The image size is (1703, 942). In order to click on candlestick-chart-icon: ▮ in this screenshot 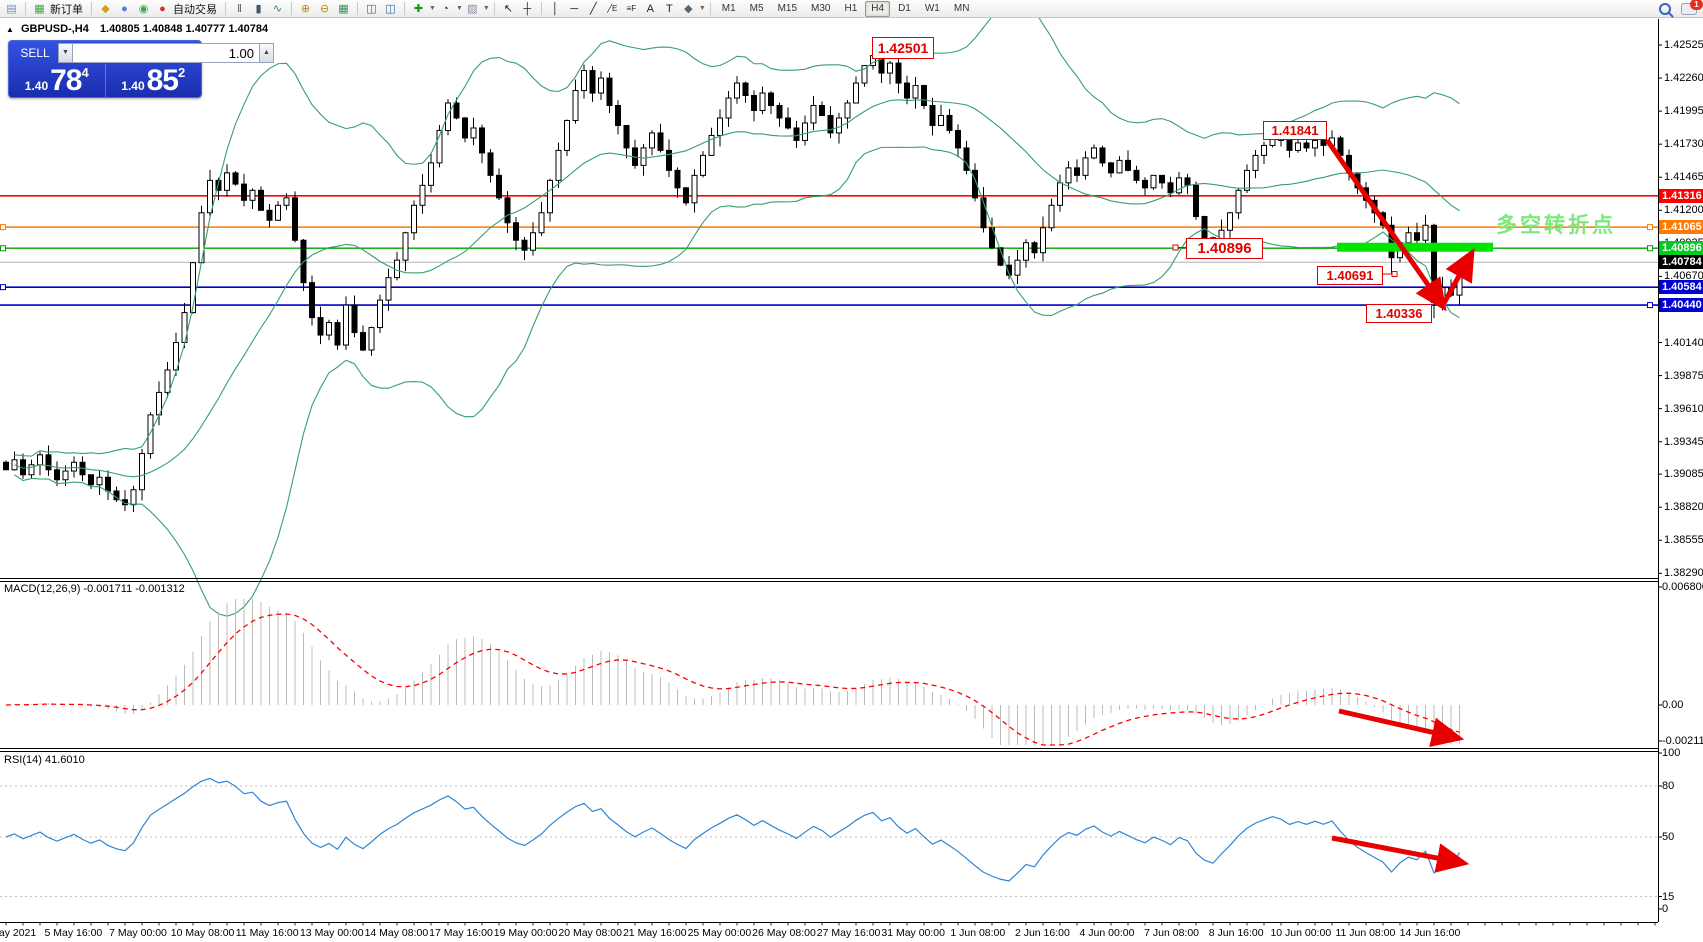, I will do `click(258, 8)`.